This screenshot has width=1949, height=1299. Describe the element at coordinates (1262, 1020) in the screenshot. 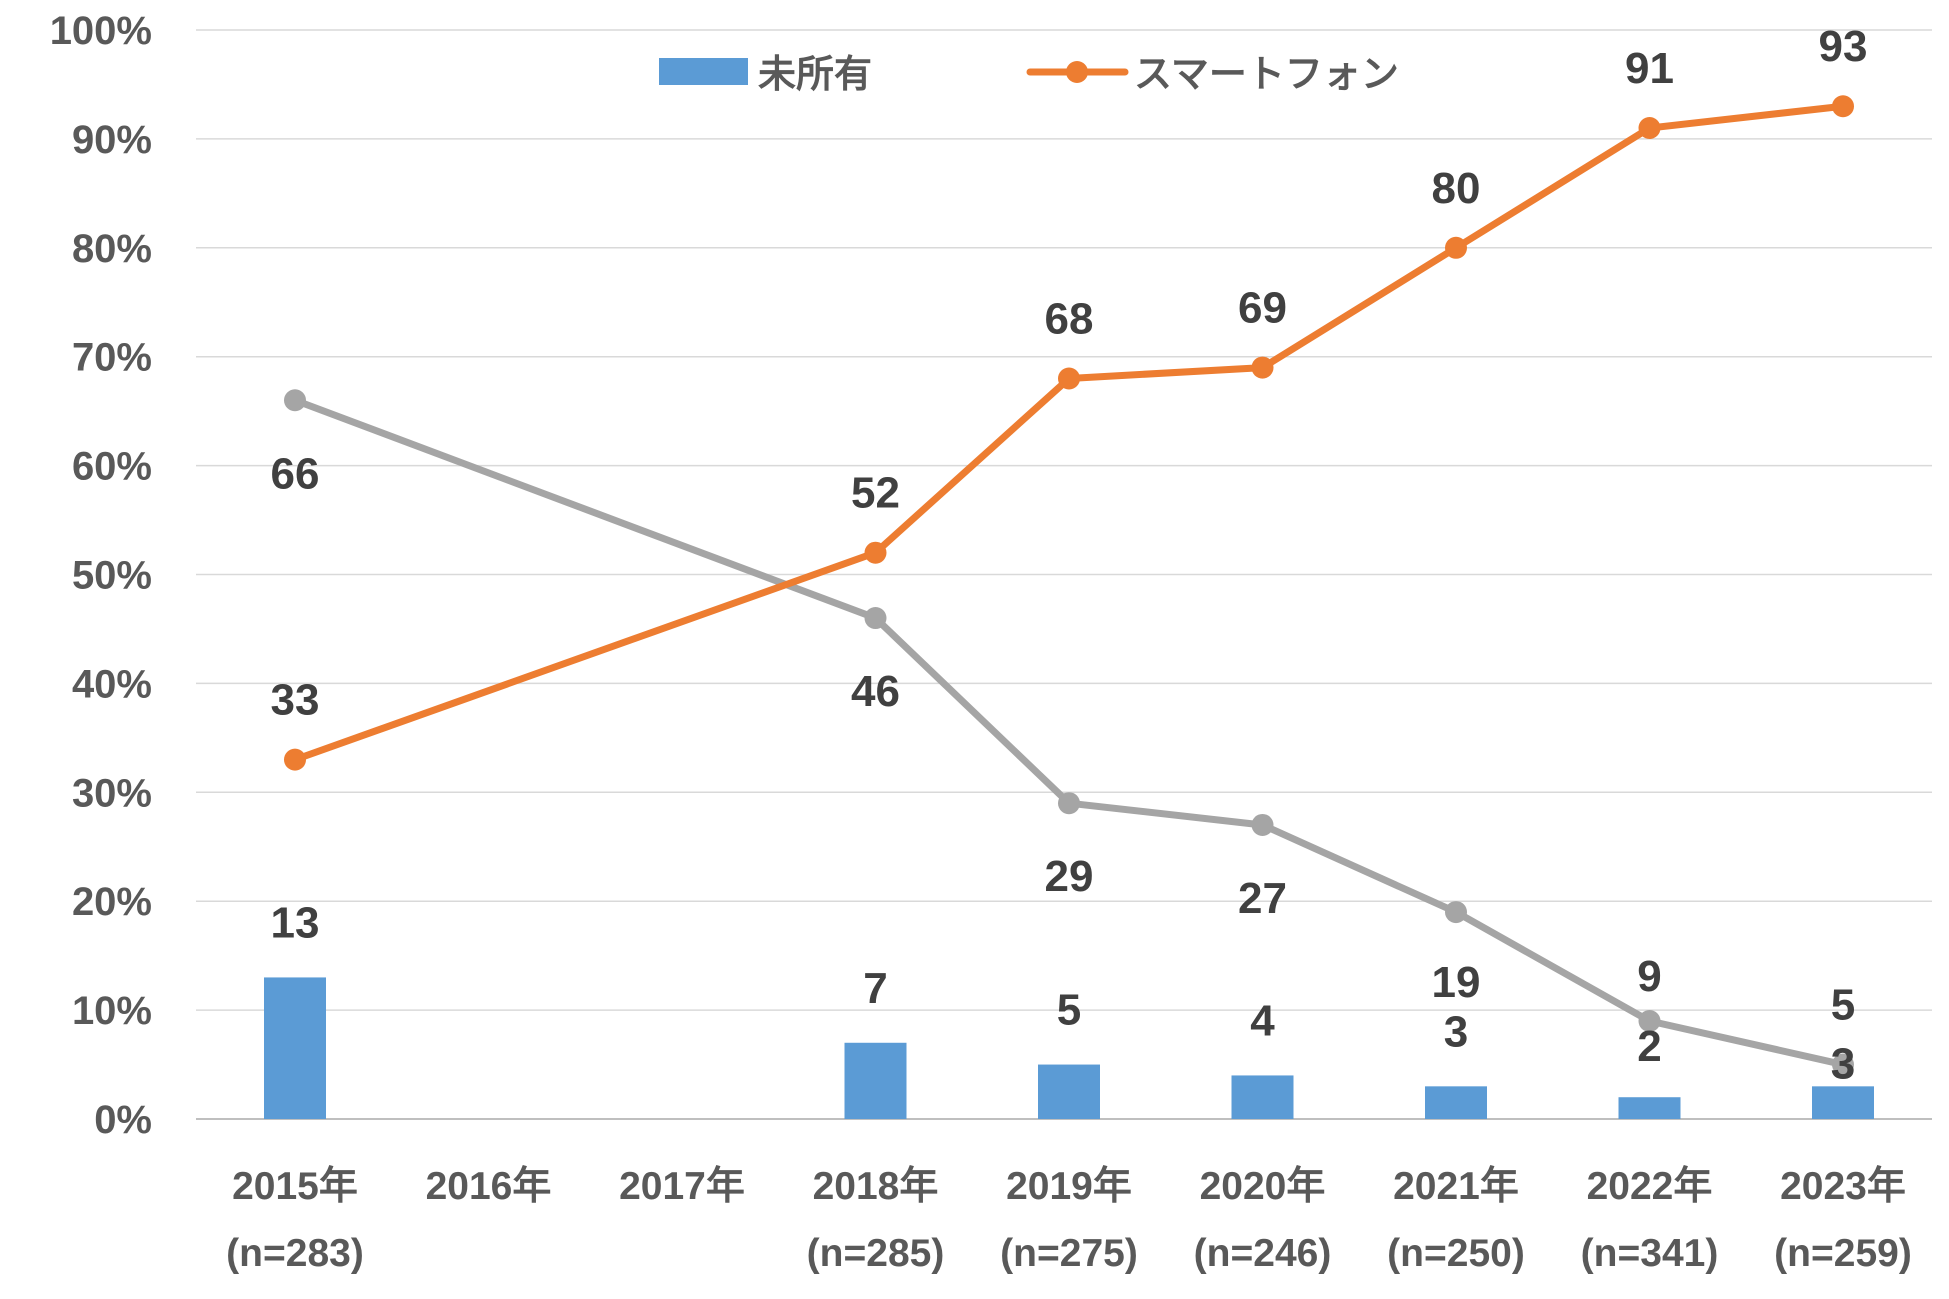

I see `bar-data-label: 4` at that location.